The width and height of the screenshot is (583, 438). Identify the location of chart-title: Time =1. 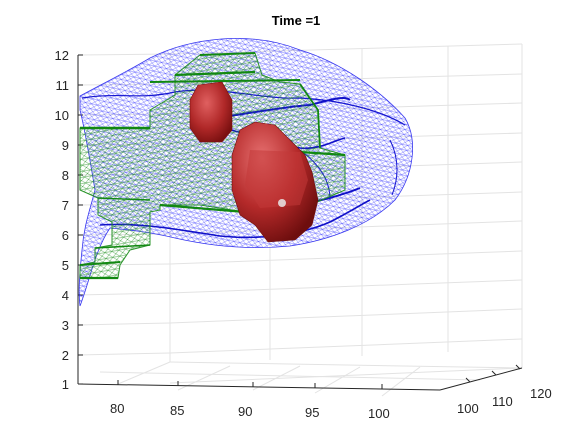
(296, 20).